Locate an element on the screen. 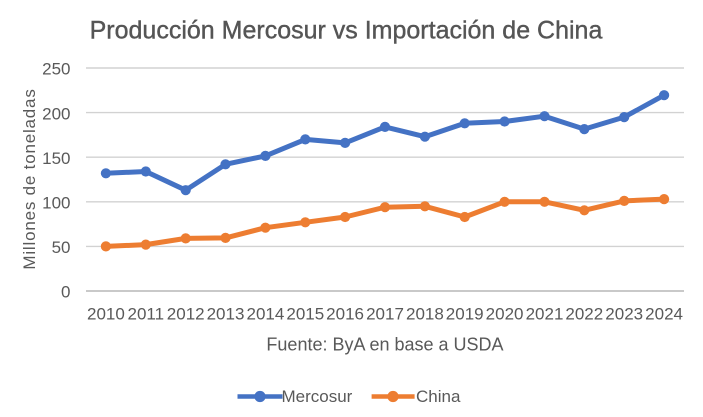 The height and width of the screenshot is (417, 703). svg-text: 2022 is located at coordinates (584, 314).